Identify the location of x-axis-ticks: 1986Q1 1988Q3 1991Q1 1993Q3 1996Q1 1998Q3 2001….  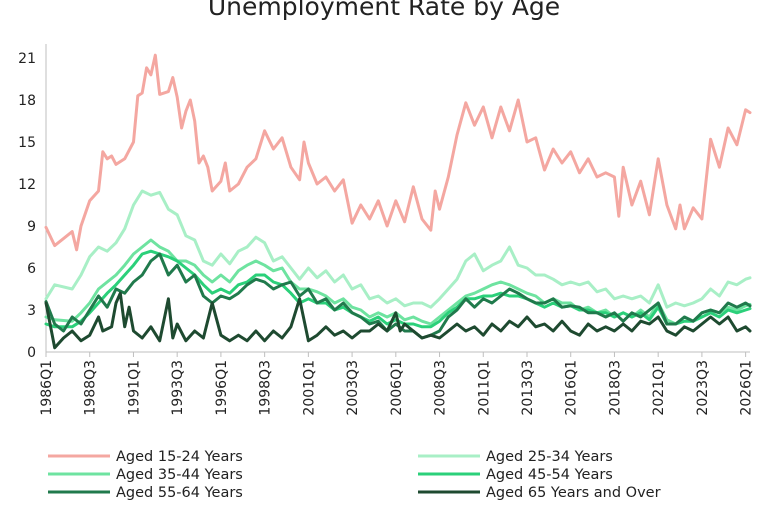
(397, 384).